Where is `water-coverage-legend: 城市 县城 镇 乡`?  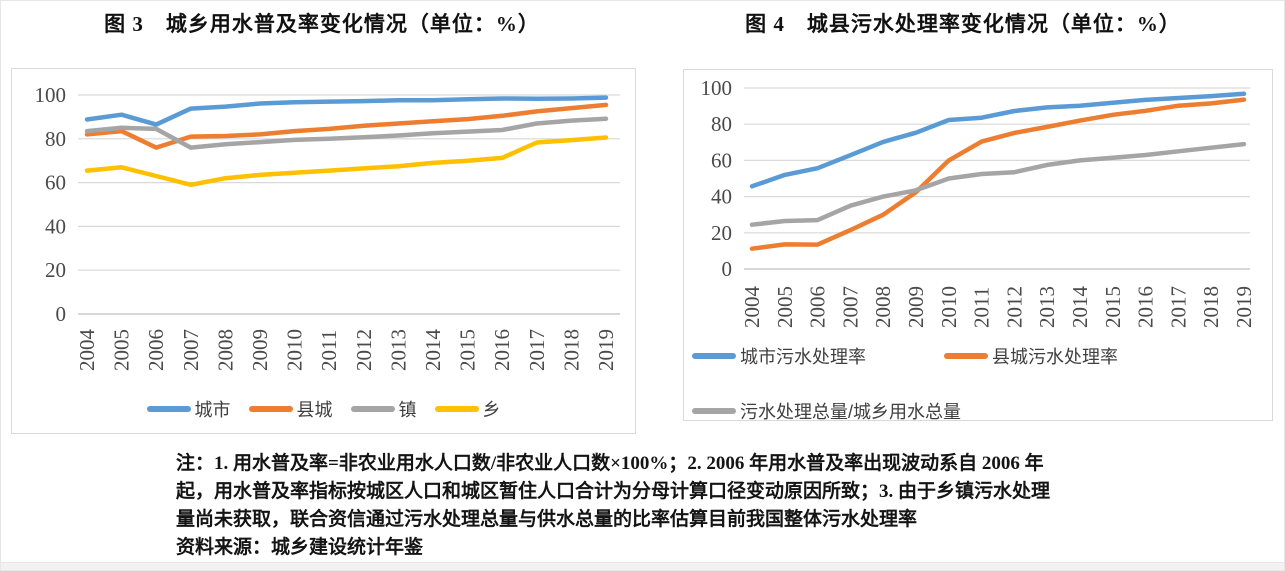 water-coverage-legend: 城市 县城 镇 乡 is located at coordinates (323, 409).